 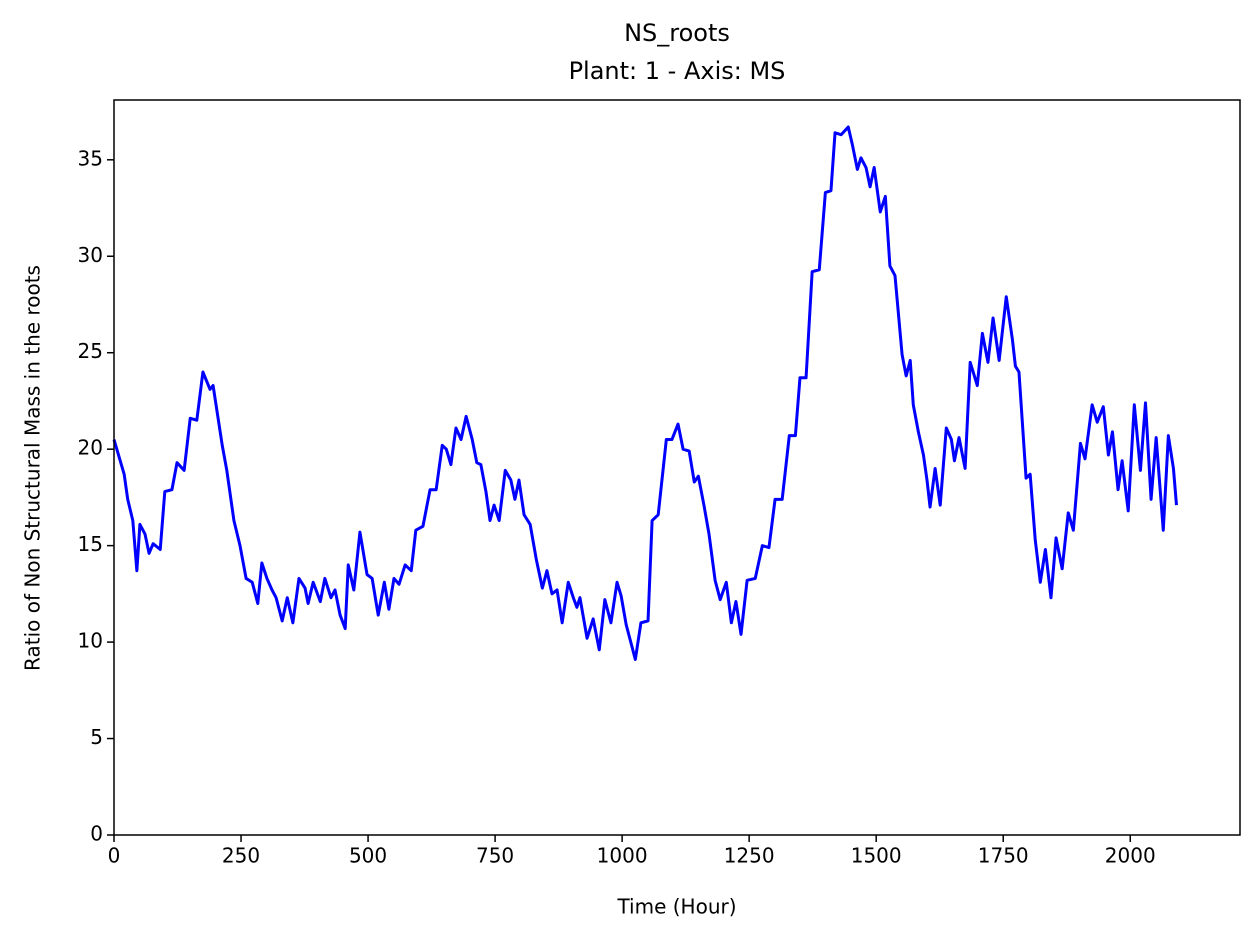 I want to click on chart-subtitle: Plant: 1 - Axis: MS, so click(x=677, y=71).